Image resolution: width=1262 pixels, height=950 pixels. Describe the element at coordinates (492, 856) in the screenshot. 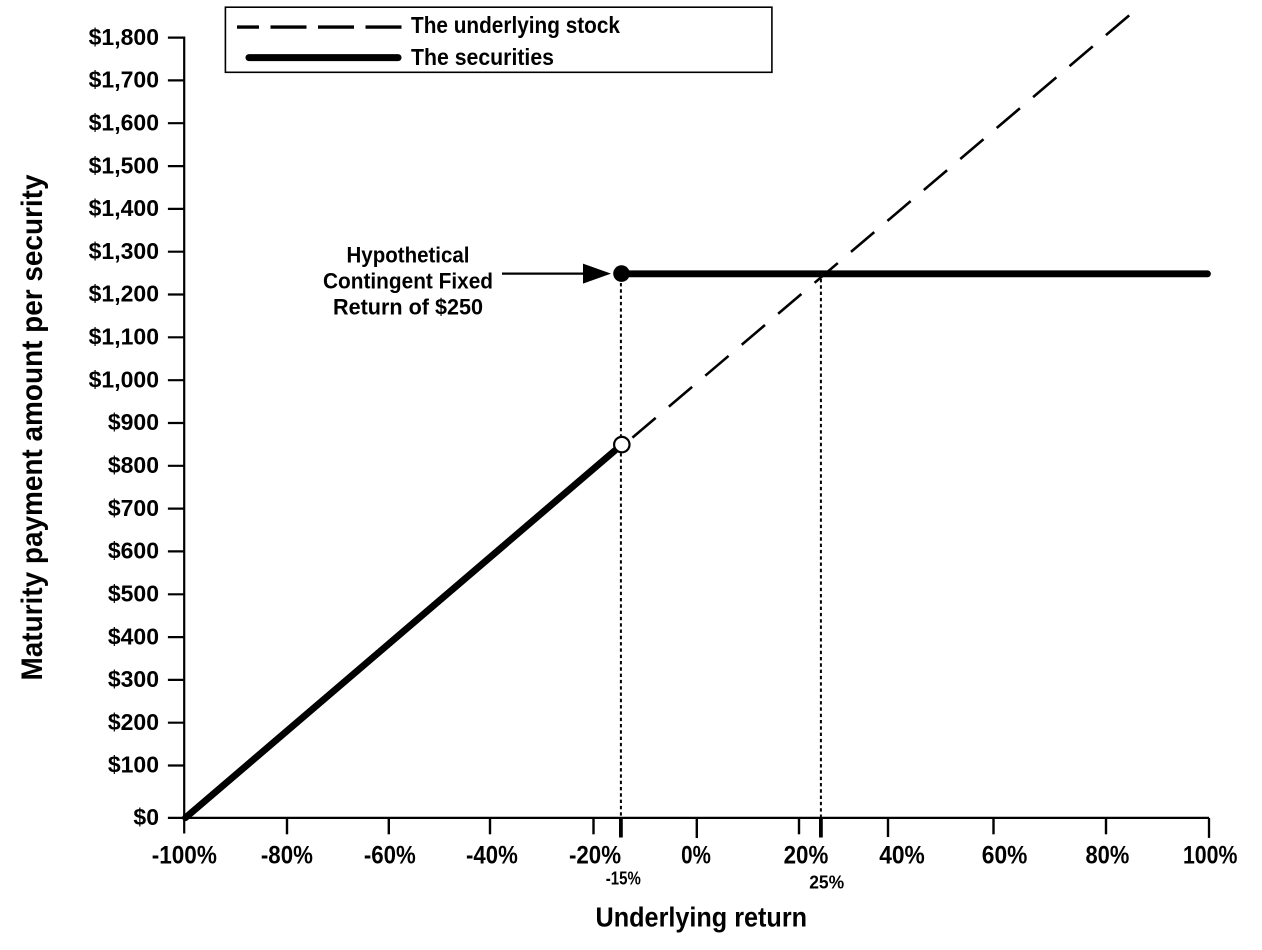

I see `svg-text: -40%` at that location.